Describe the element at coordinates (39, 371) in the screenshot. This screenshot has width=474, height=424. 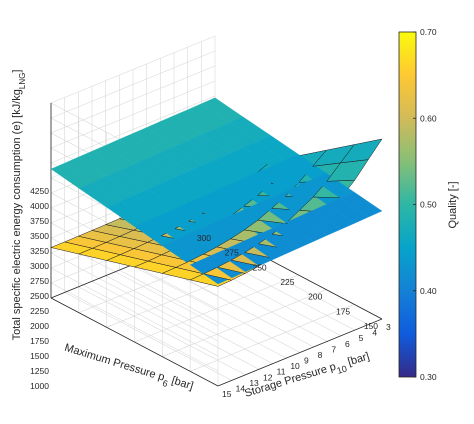
I see `z-tick-label: 1250` at that location.